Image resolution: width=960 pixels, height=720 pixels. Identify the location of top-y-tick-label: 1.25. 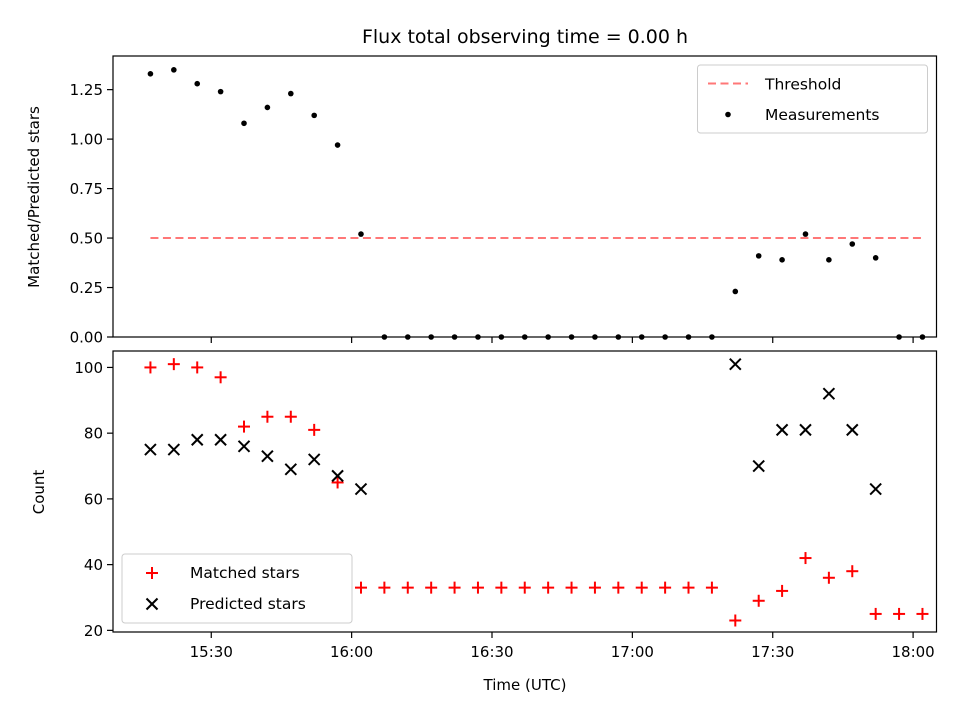
(86, 90).